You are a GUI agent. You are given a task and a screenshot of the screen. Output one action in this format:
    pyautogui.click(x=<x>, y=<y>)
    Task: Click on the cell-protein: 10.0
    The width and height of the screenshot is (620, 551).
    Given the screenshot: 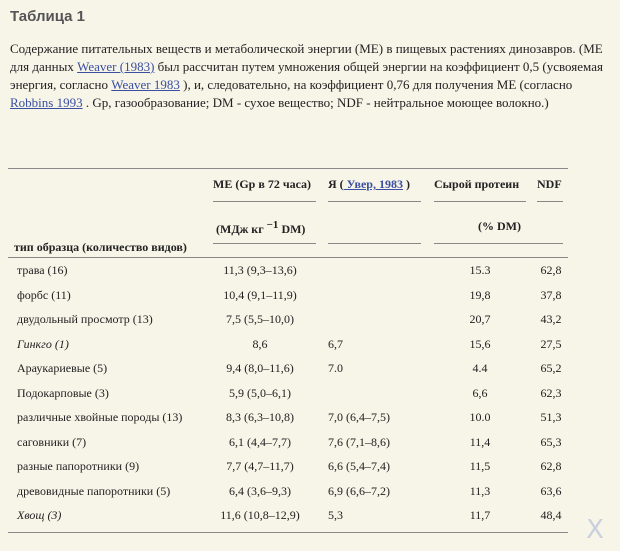 What is the action you would take?
    pyautogui.click(x=480, y=417)
    